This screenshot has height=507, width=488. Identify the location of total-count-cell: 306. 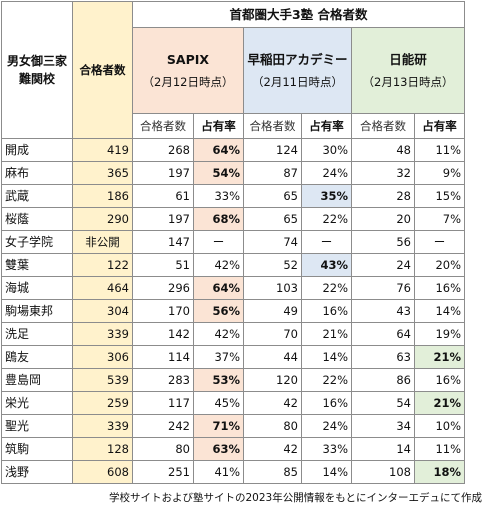
(102, 357).